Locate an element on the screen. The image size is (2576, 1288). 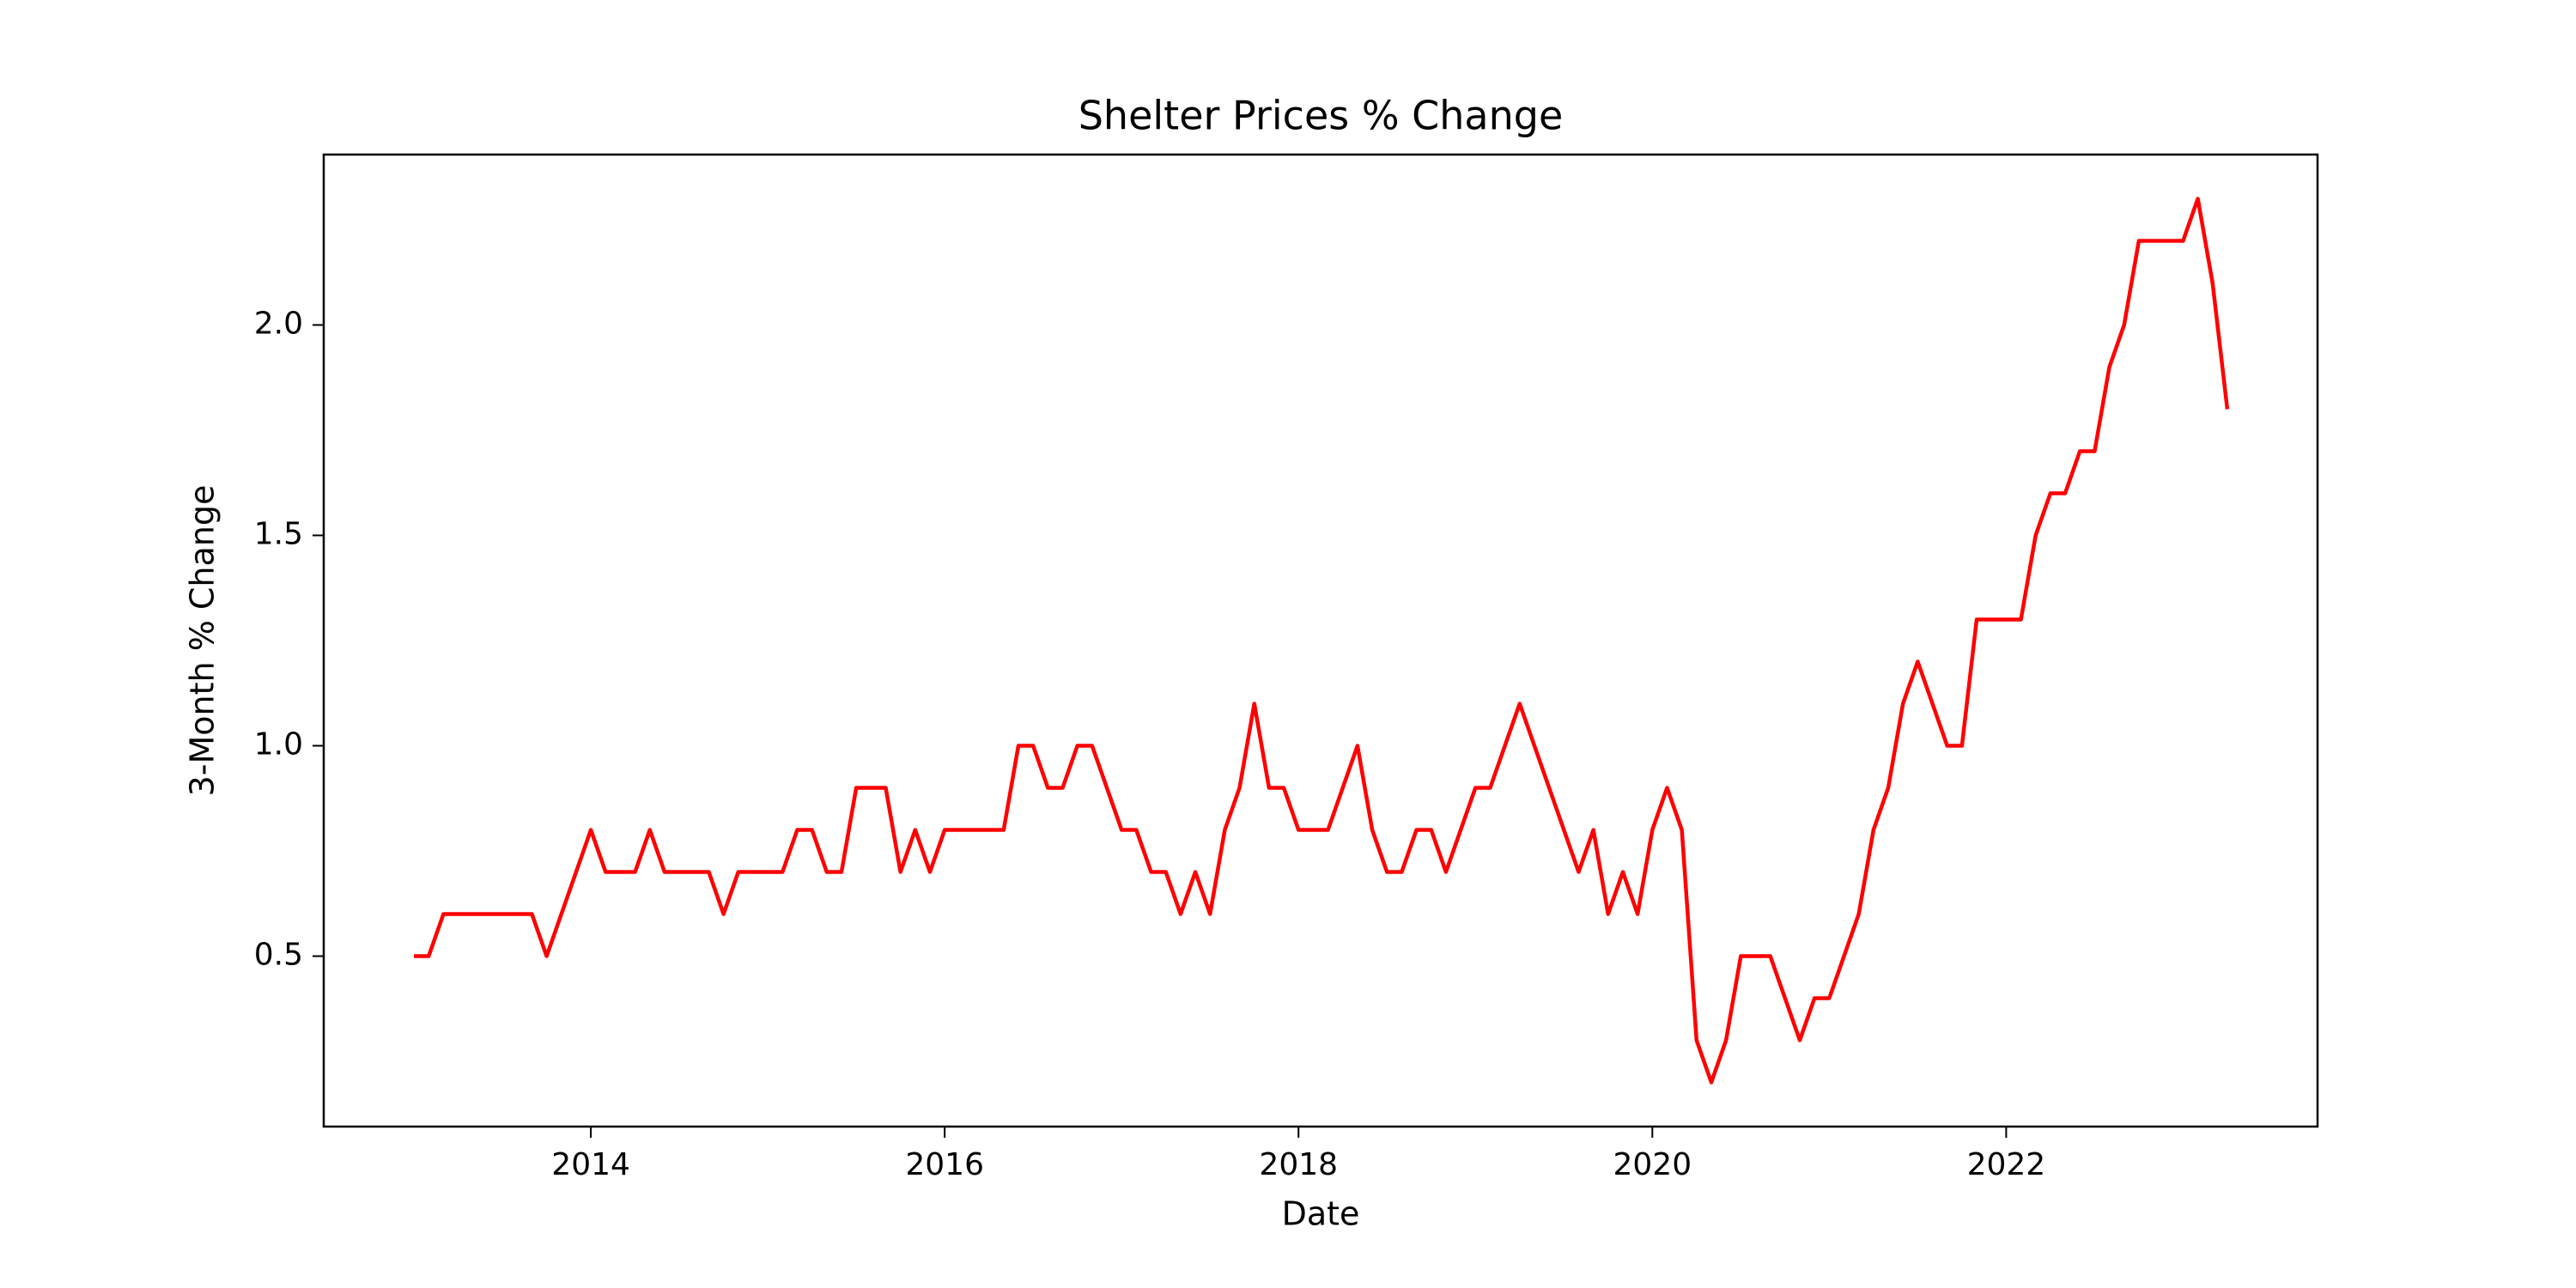
x-tick-label: 2016 is located at coordinates (944, 1164).